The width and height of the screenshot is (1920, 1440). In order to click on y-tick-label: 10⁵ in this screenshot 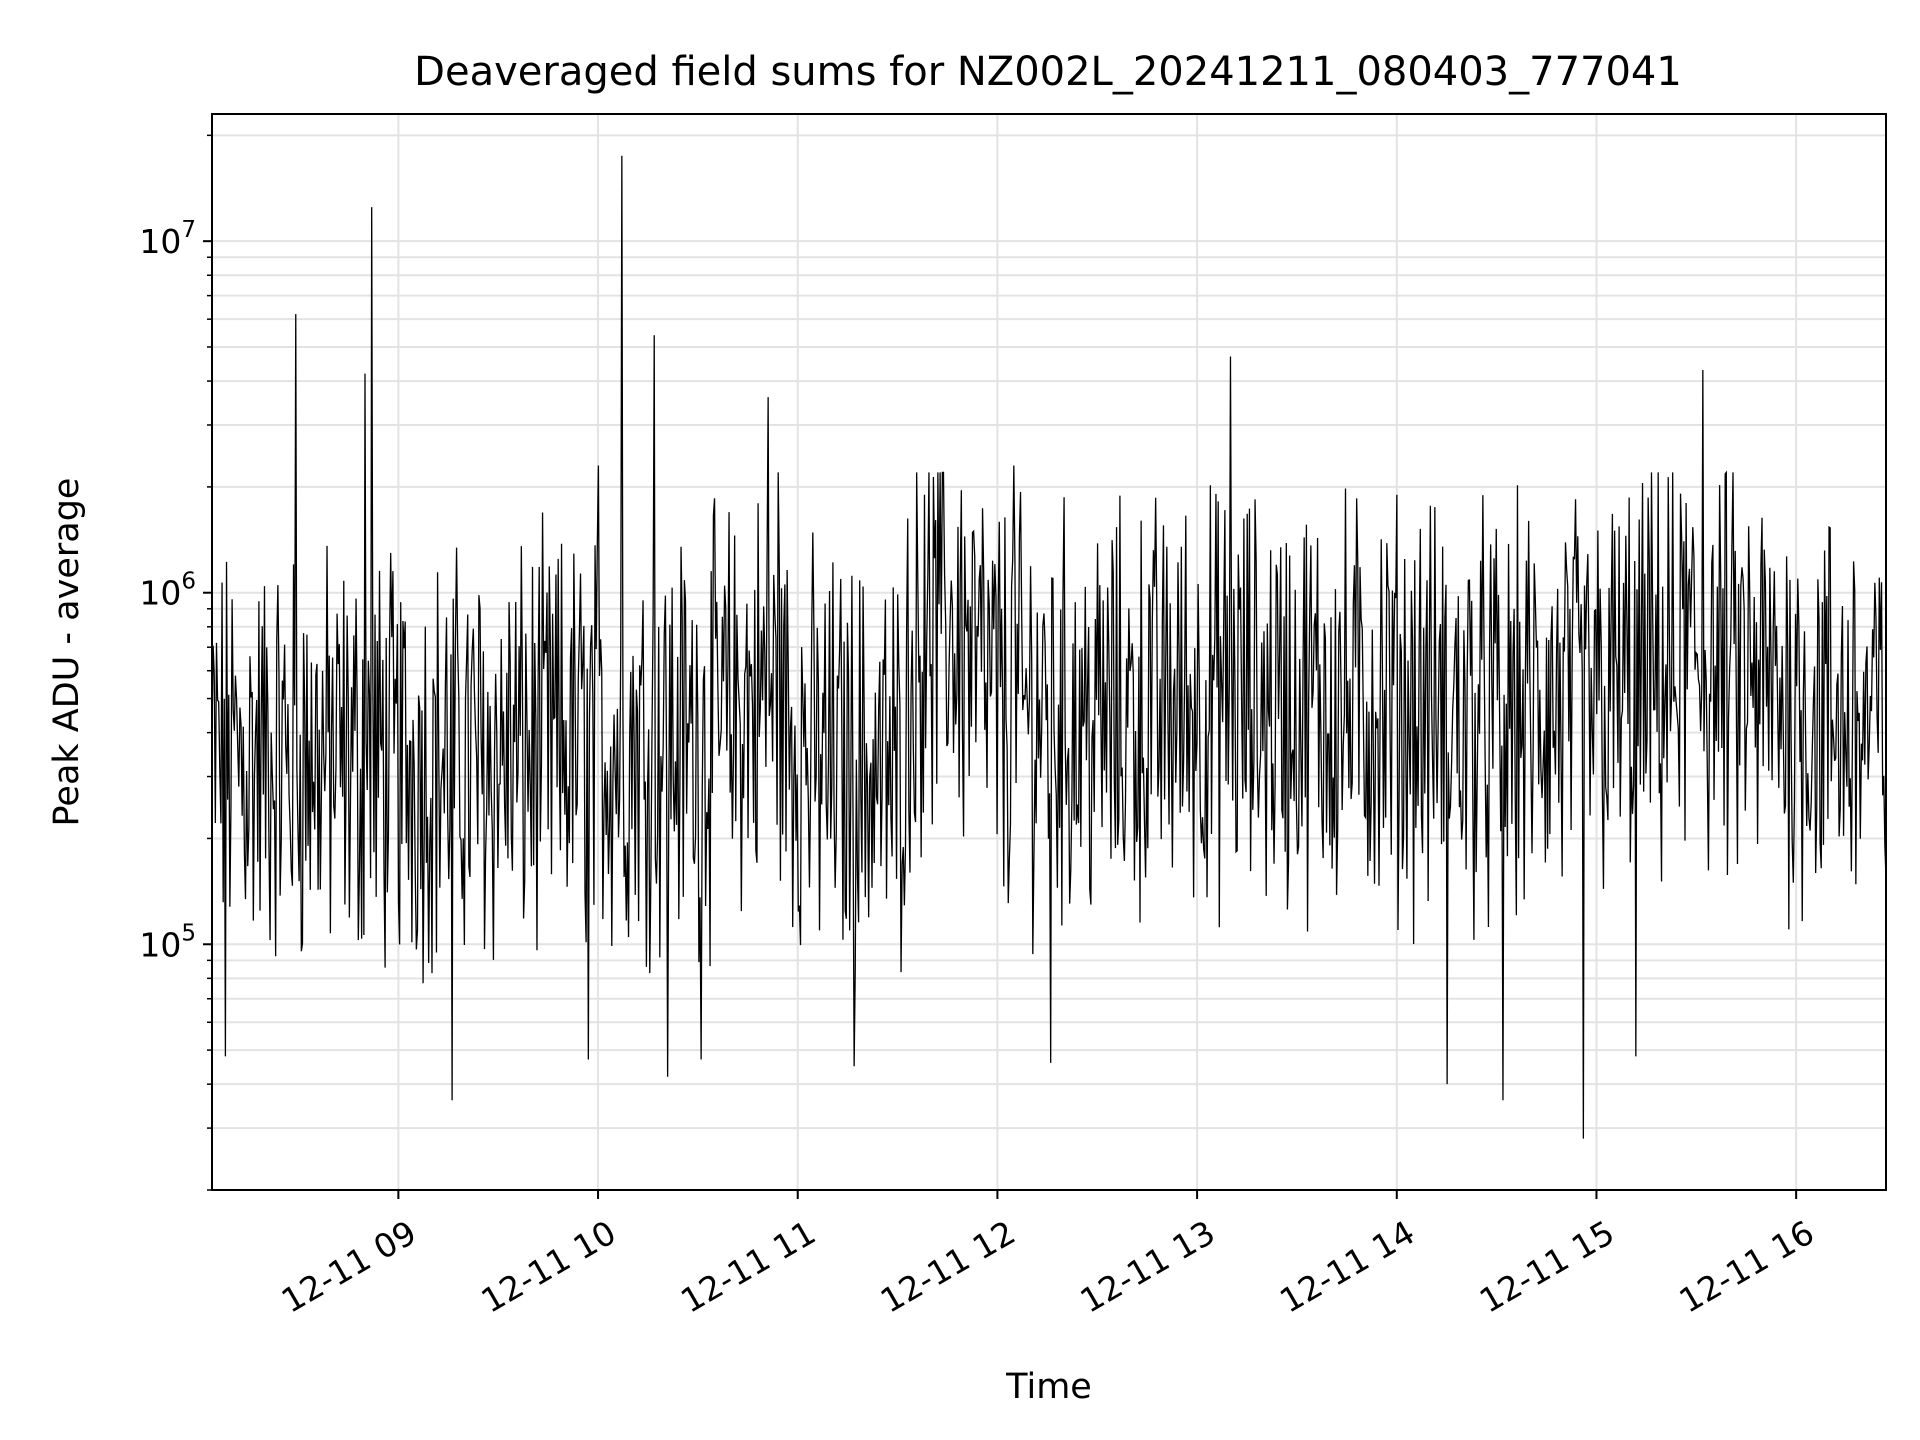, I will do `click(167, 942)`.